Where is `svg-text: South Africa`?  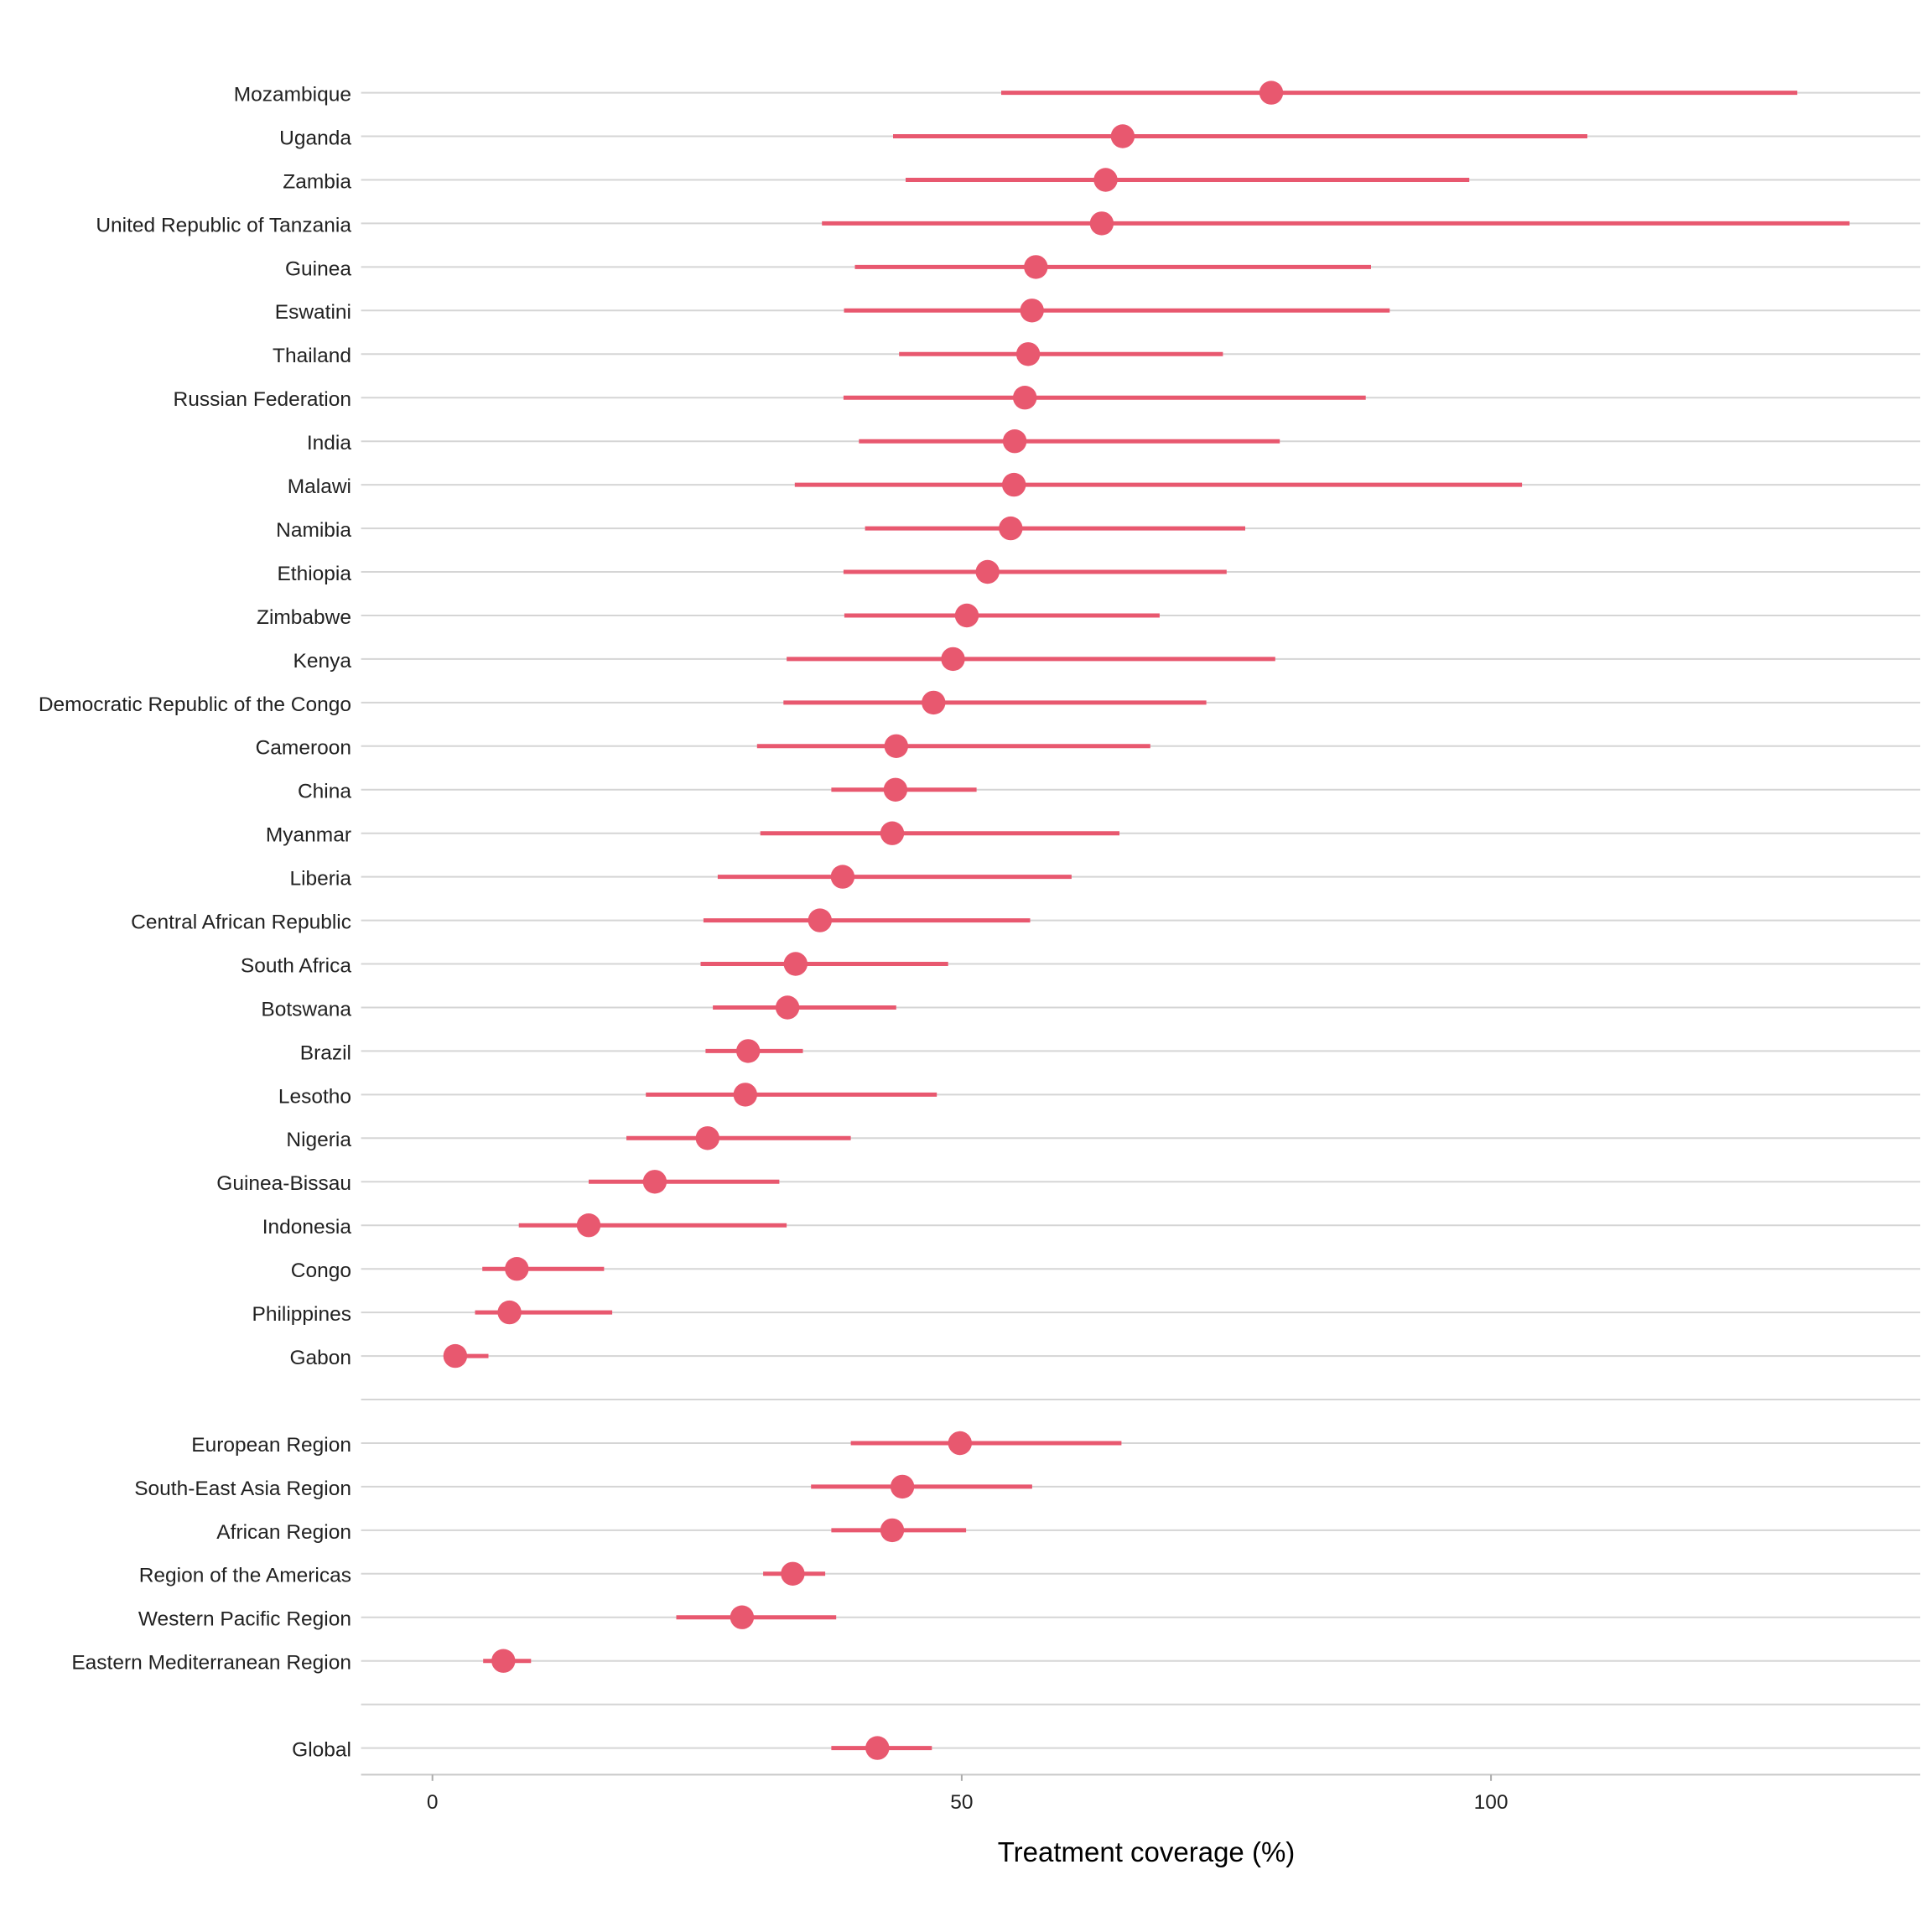
svg-text: South Africa is located at coordinates (296, 965).